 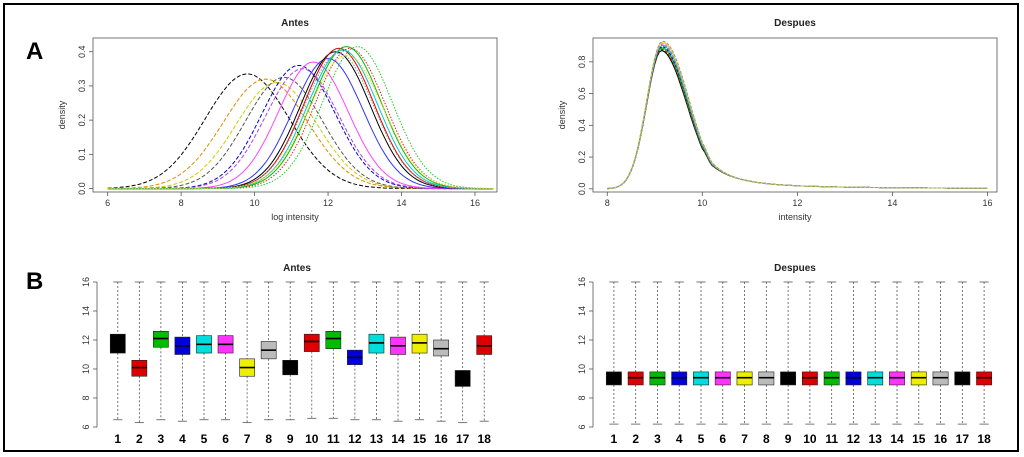 I want to click on x-axis-label: intensity, so click(x=795, y=217).